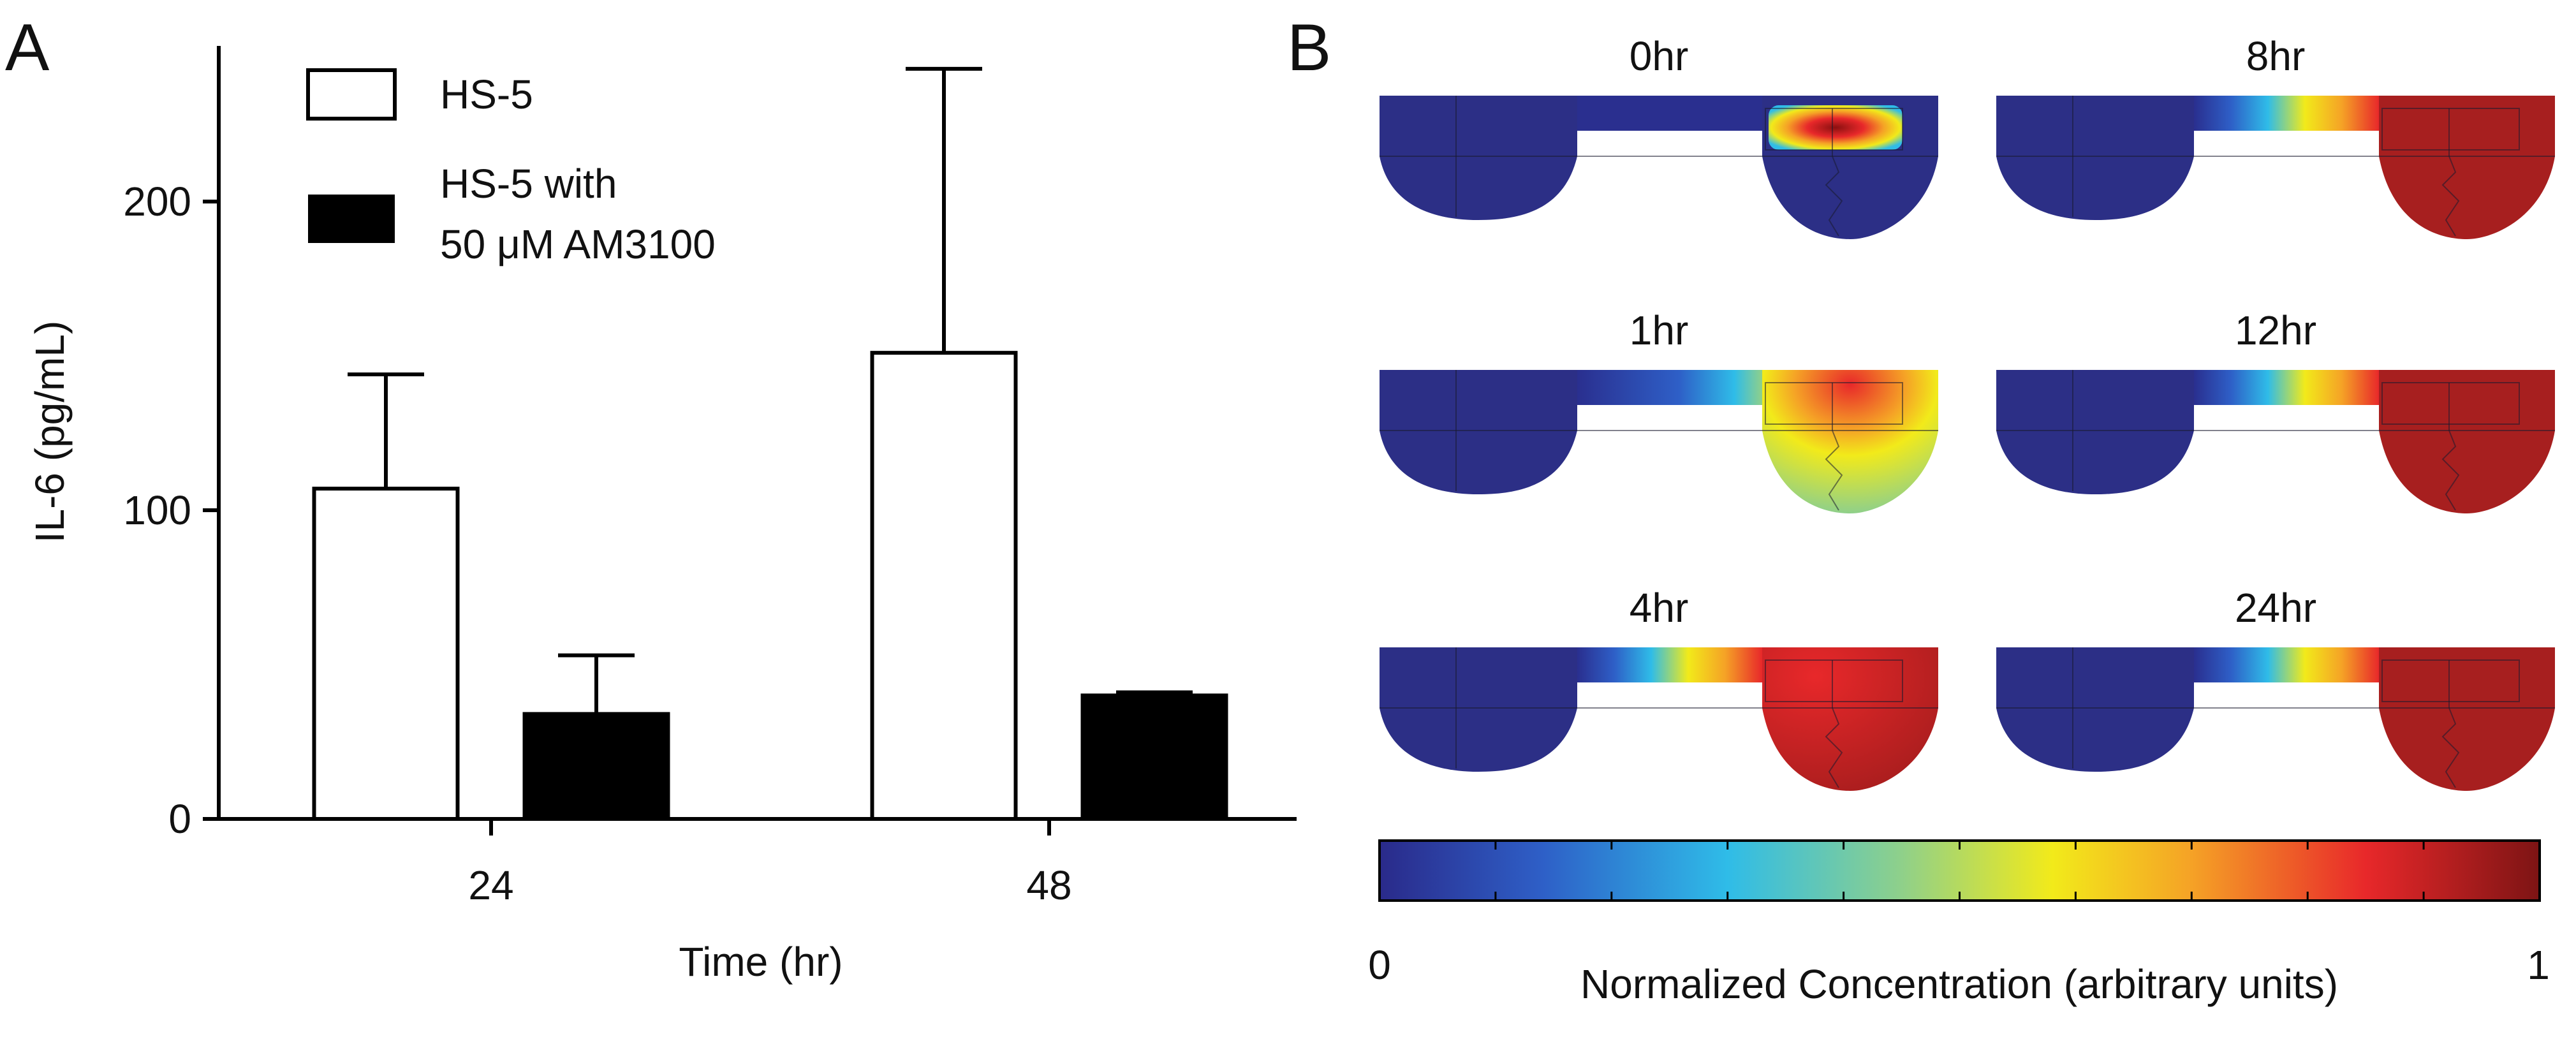  What do you see at coordinates (157, 202) in the screenshot?
I see `y-tick-label: 200` at bounding box center [157, 202].